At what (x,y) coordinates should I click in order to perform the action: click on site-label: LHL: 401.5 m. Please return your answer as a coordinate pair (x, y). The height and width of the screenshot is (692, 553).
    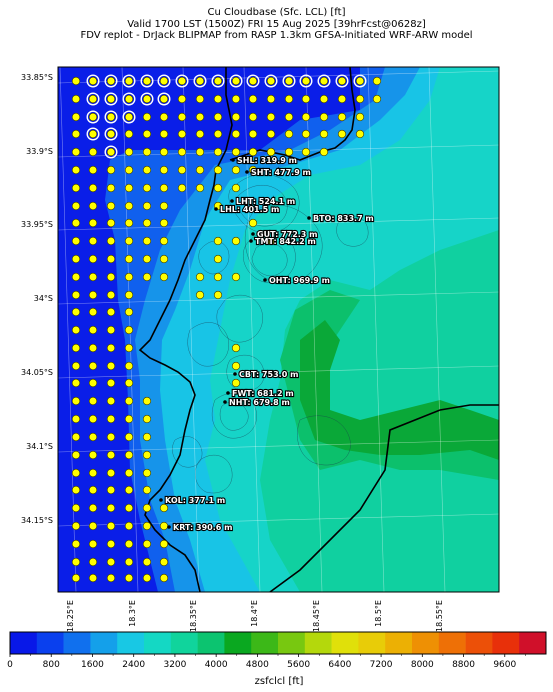
    Looking at the image, I should click on (249, 209).